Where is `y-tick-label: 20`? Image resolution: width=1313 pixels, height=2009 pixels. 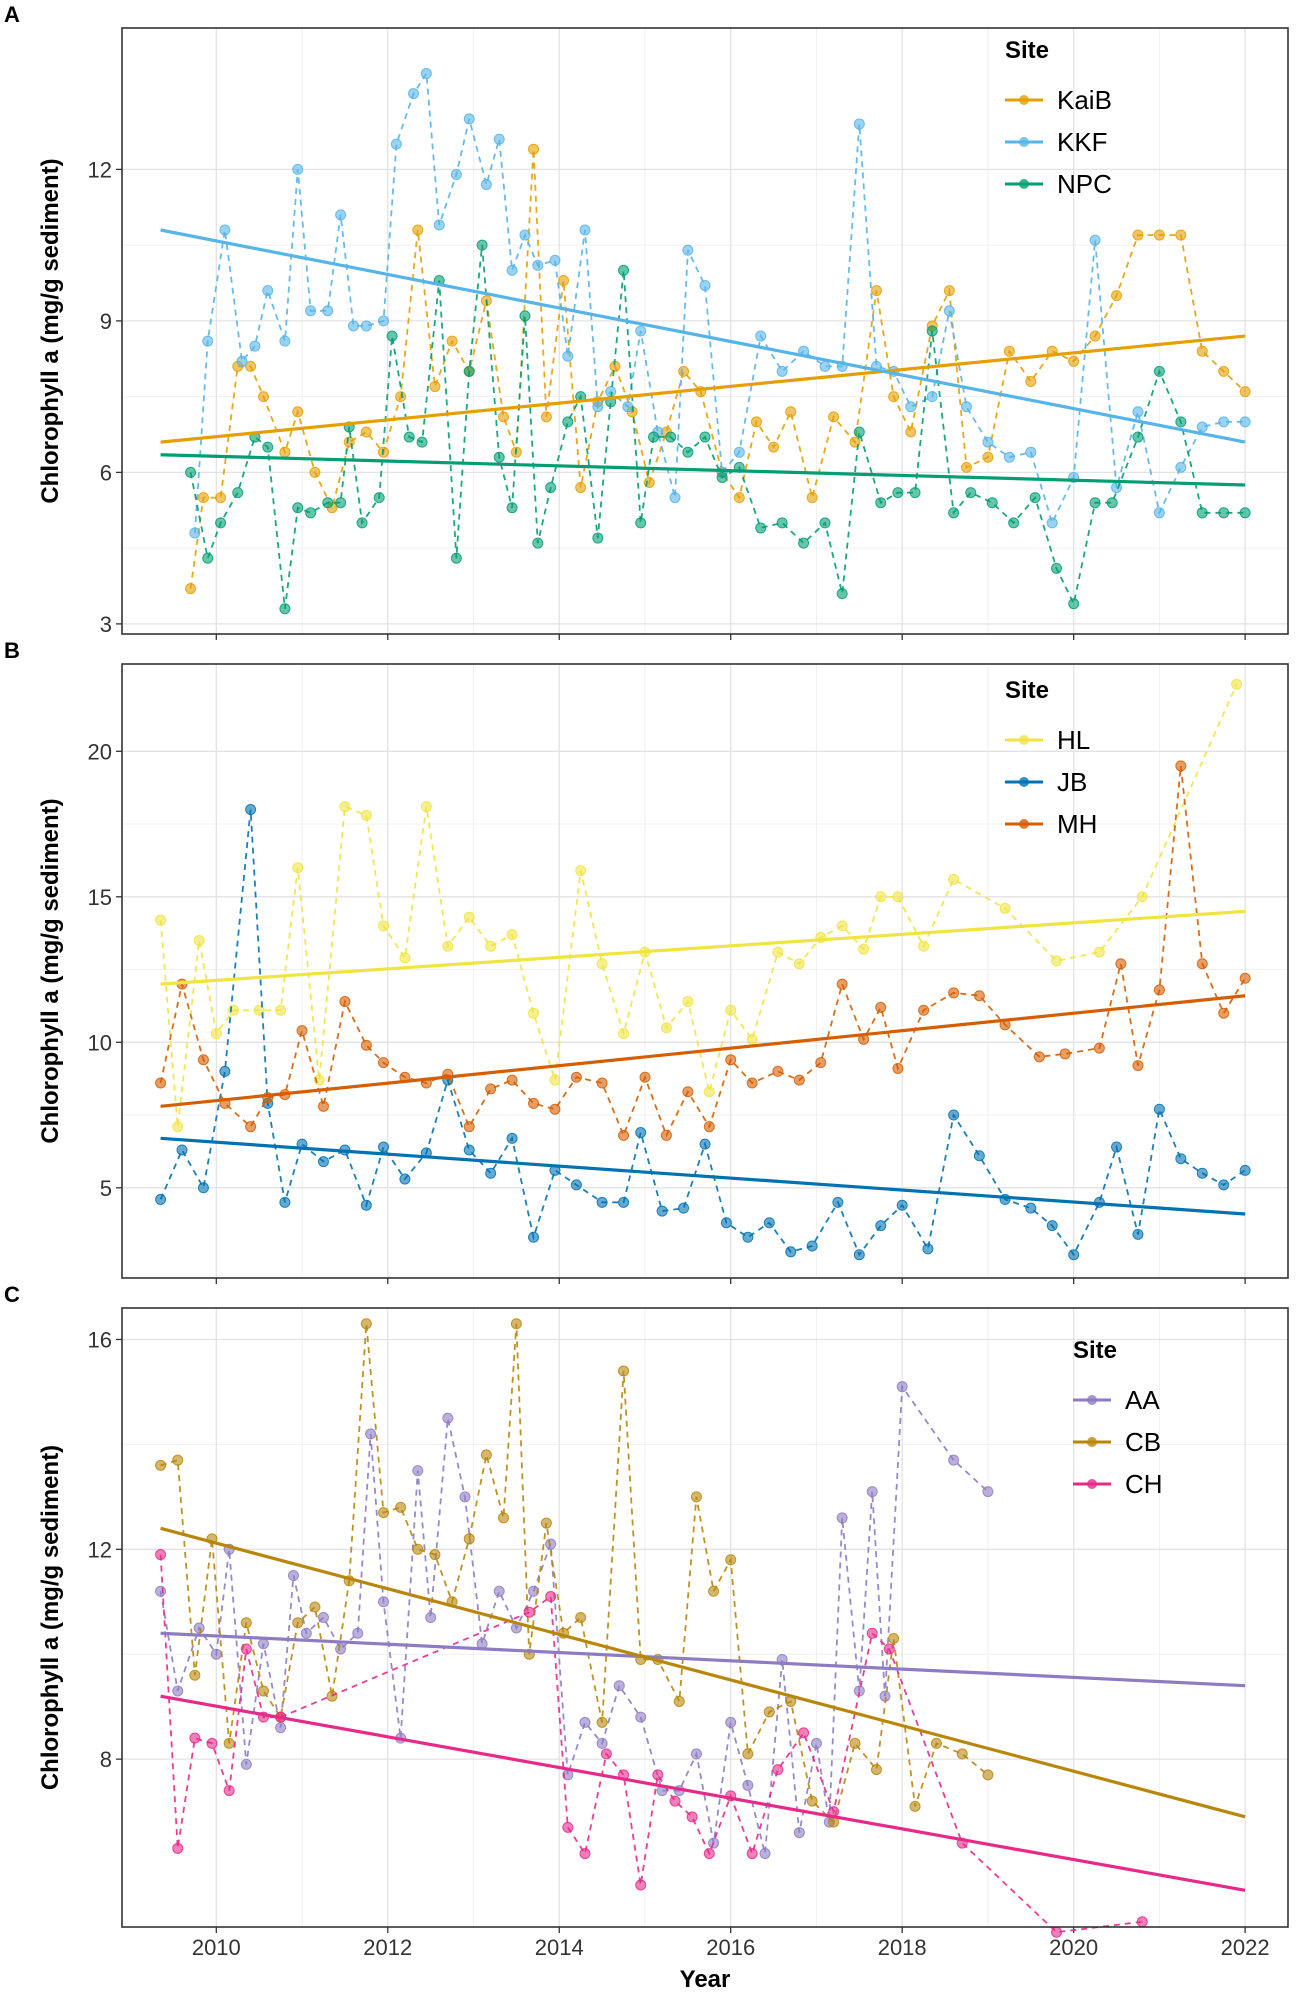 y-tick-label: 20 is located at coordinates (100, 751).